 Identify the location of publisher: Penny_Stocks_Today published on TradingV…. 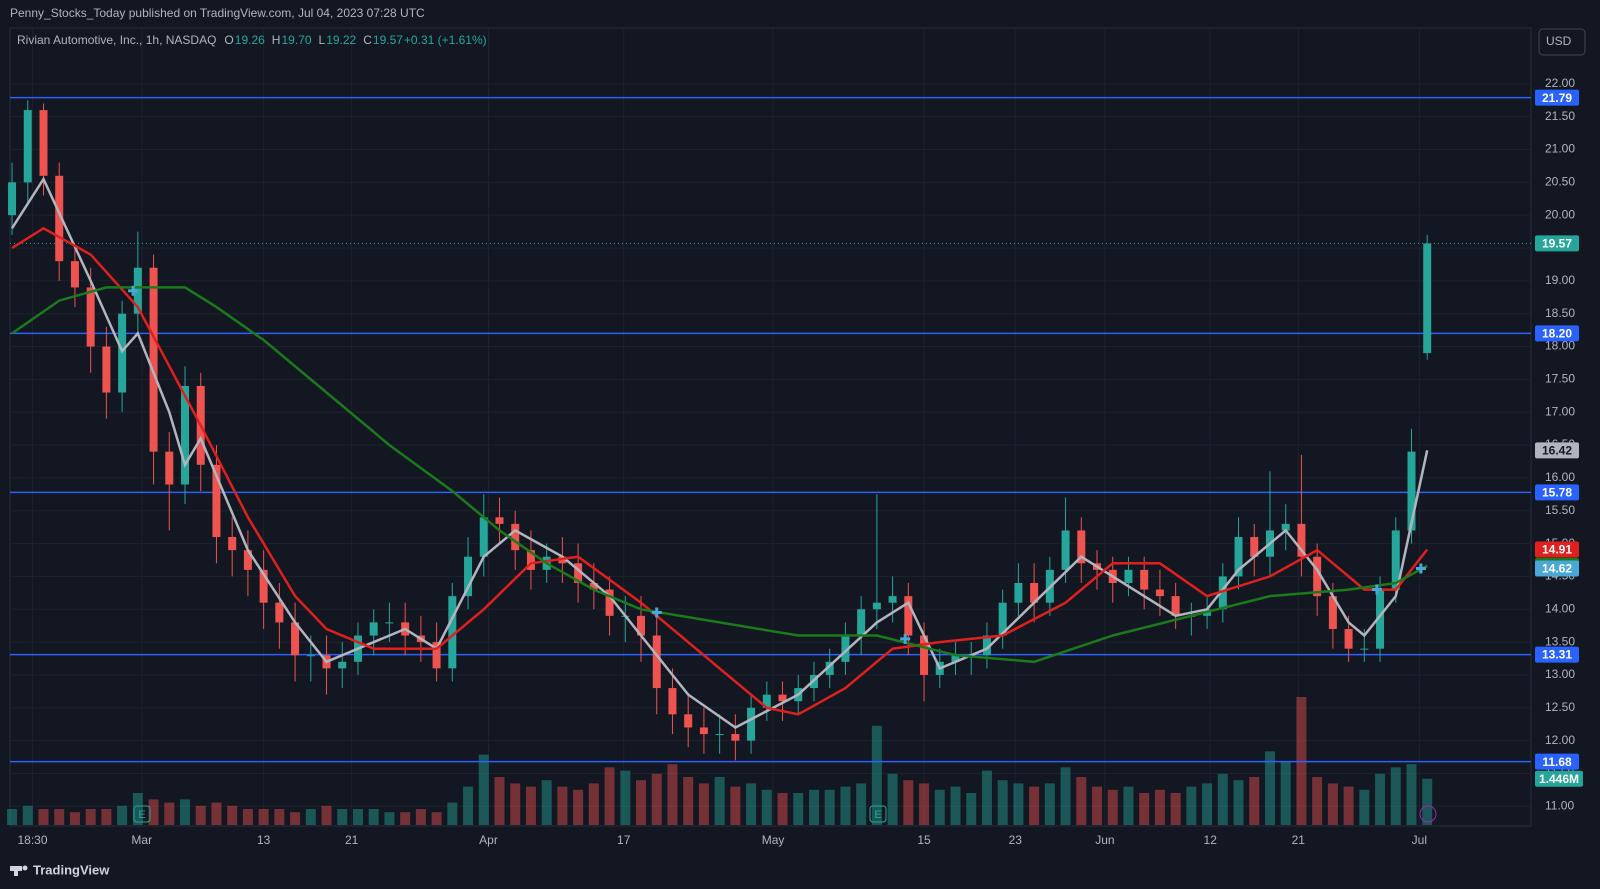
(217, 13).